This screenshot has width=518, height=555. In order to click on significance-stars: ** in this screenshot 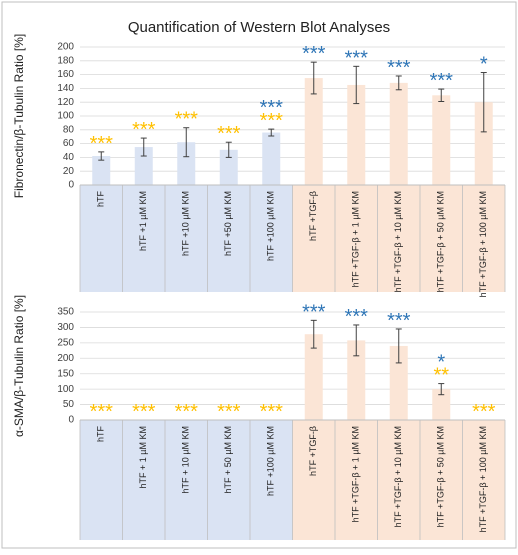, I will do `click(441, 376)`.